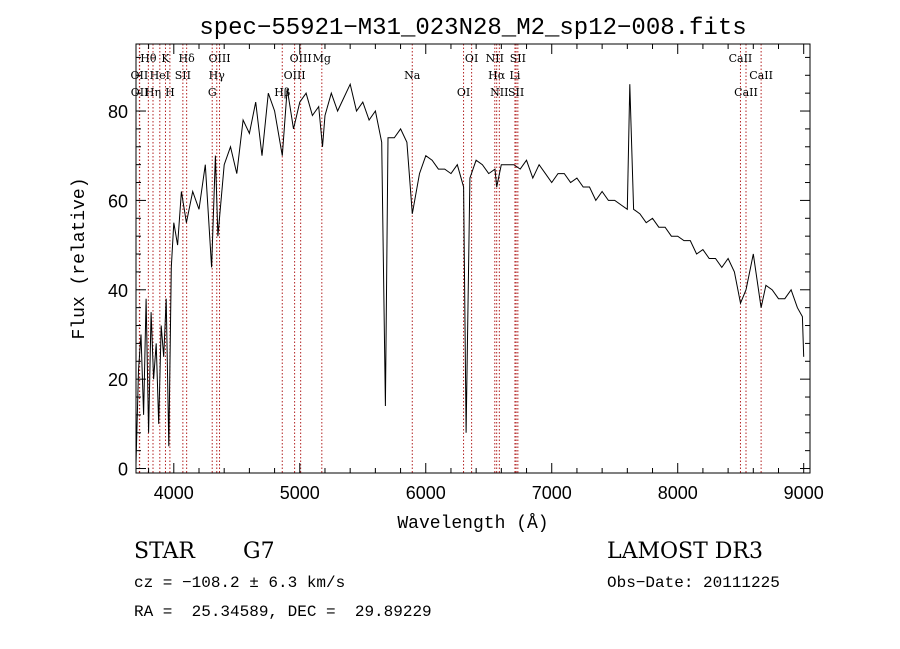 The height and width of the screenshot is (649, 900). Describe the element at coordinates (187, 58) in the screenshot. I see `spectral-line-label: Hδ` at that location.